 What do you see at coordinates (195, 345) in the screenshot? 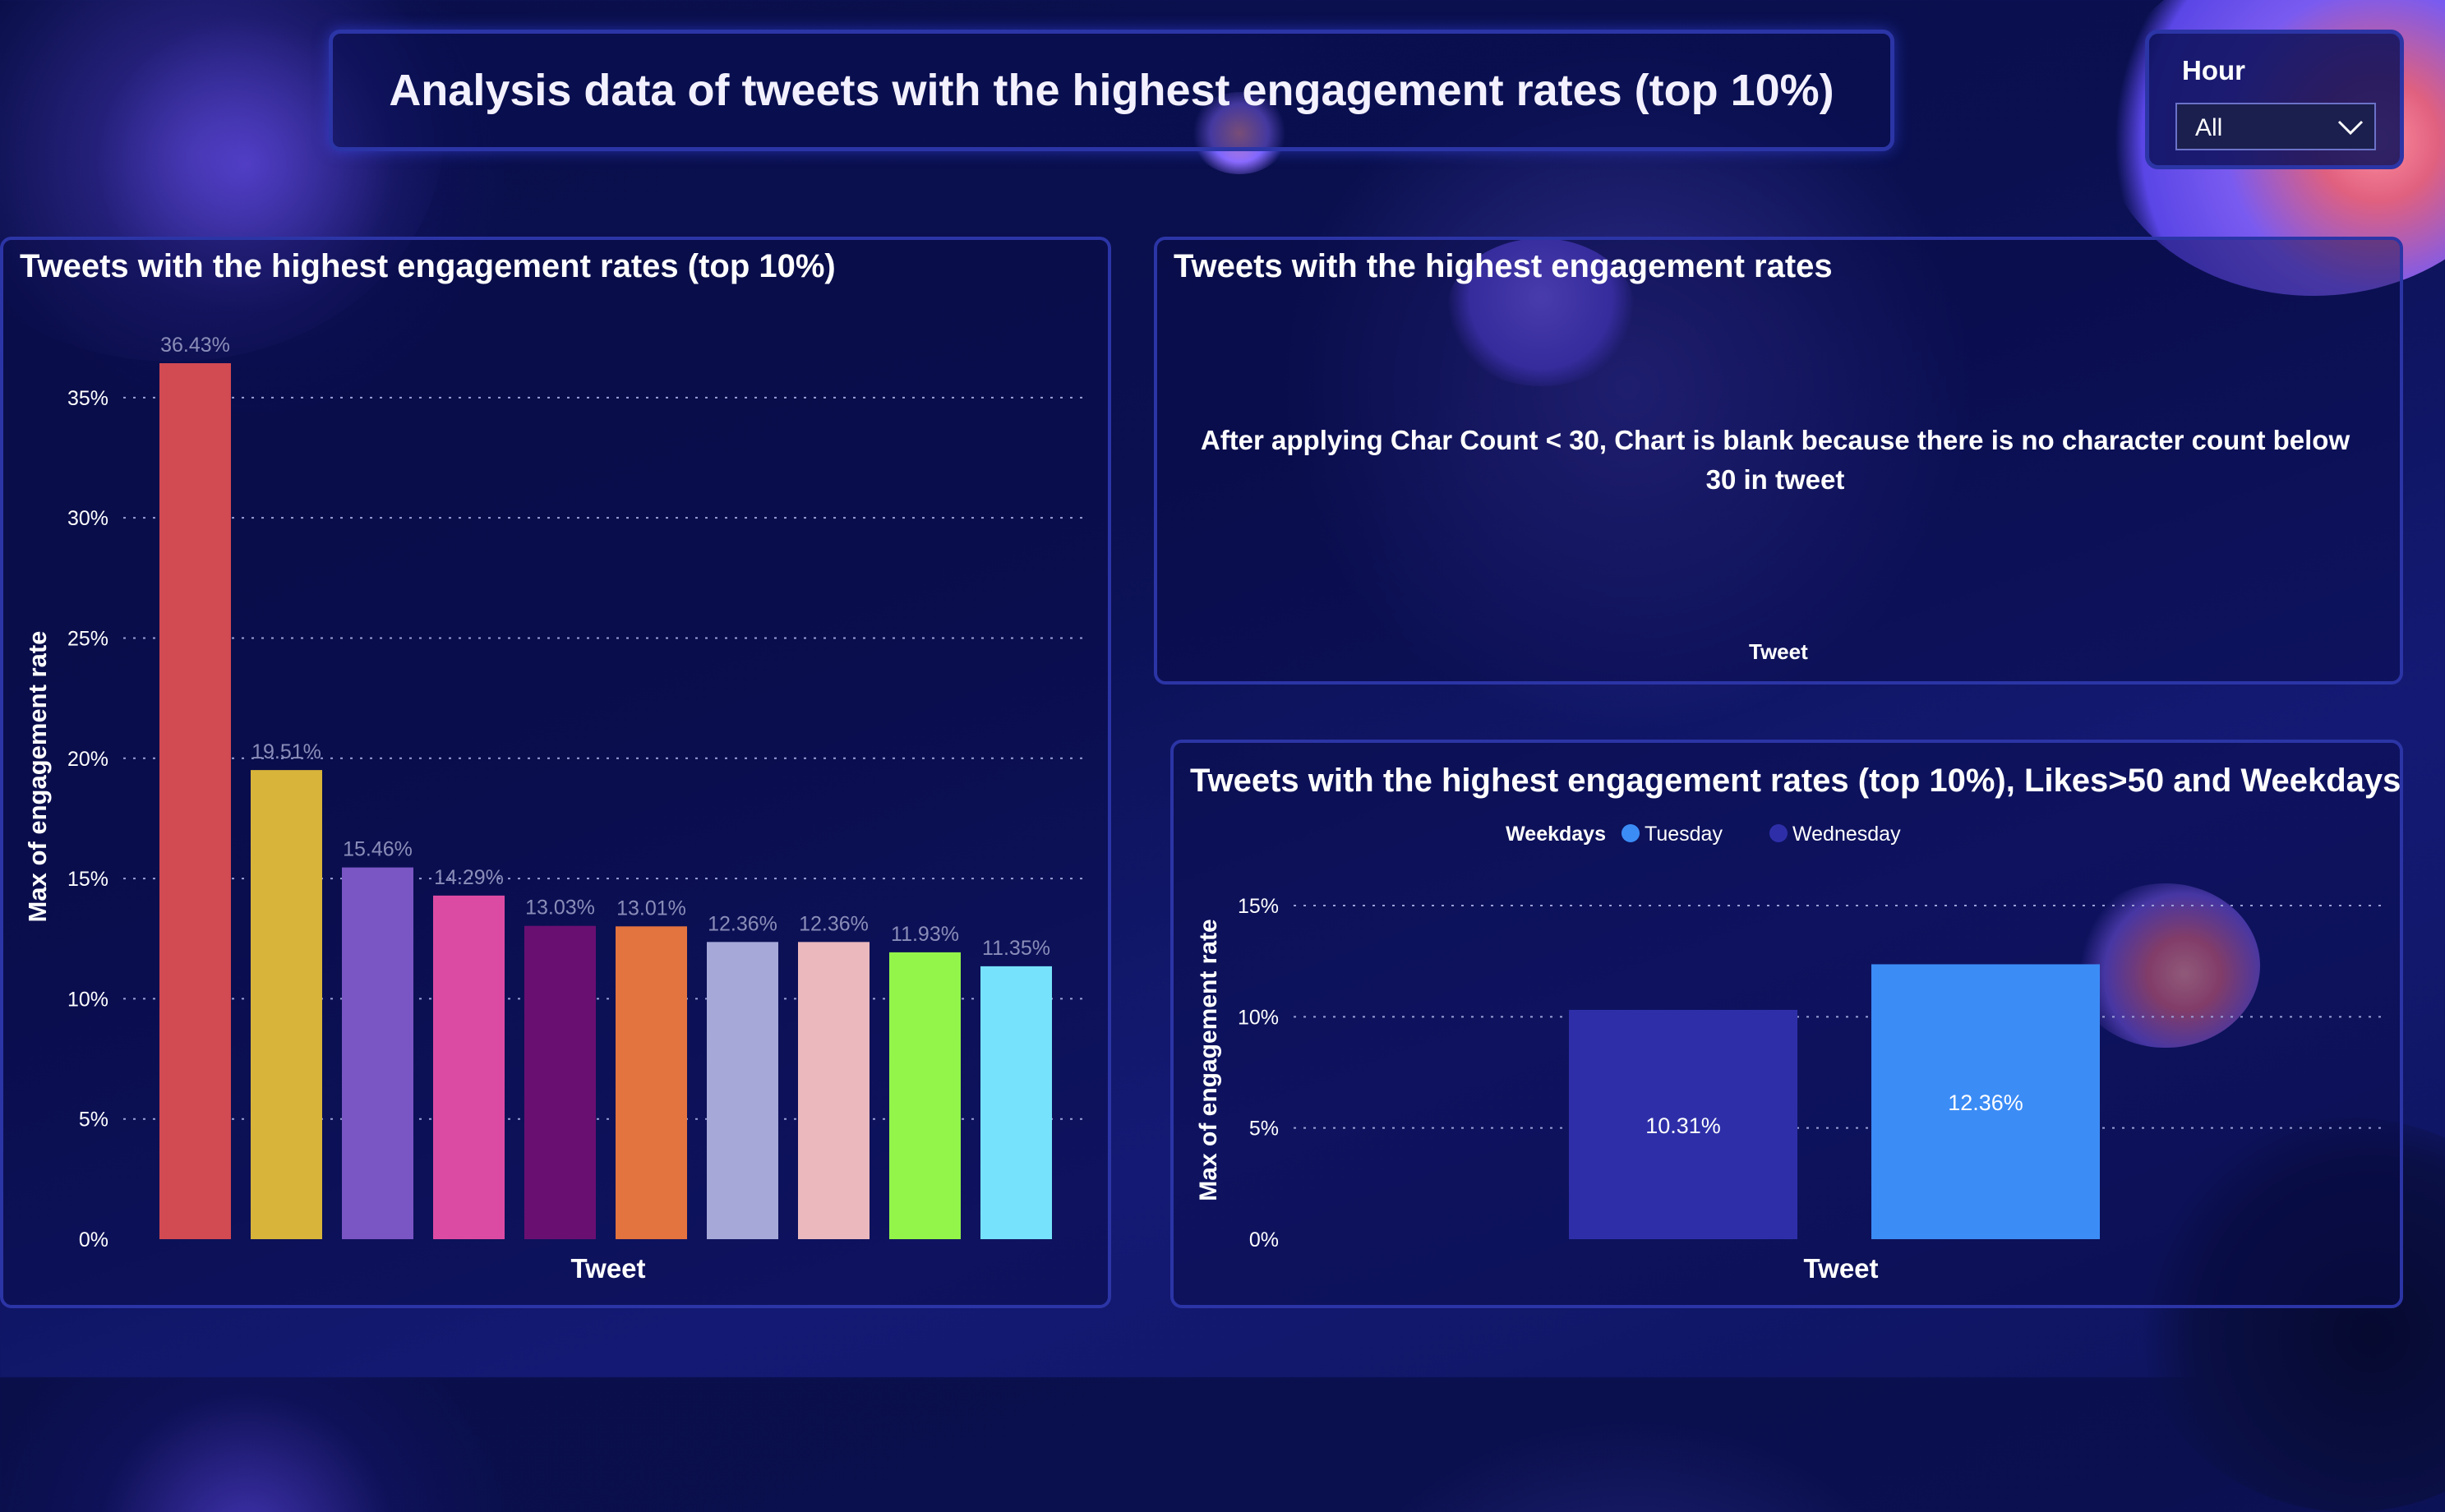
I see `bar-data-label: 36.43%` at bounding box center [195, 345].